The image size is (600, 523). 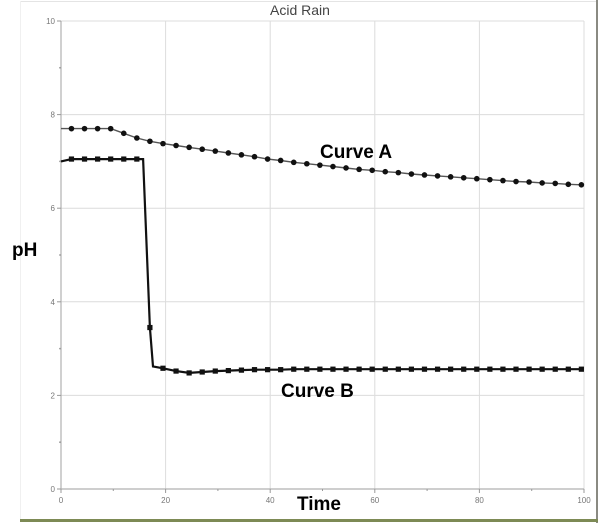 I want to click on y-tick-label: 2, so click(x=53, y=395).